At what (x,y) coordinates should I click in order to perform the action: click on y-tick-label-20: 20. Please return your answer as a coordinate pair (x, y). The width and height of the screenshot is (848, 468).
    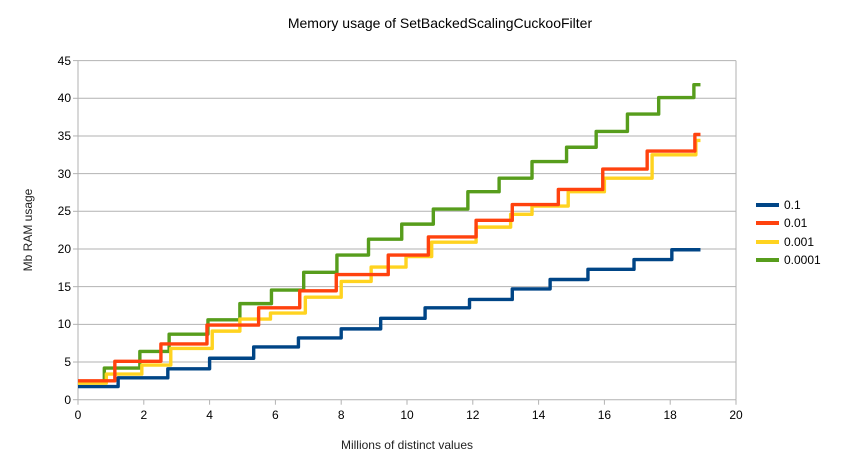
    Looking at the image, I should click on (64, 248).